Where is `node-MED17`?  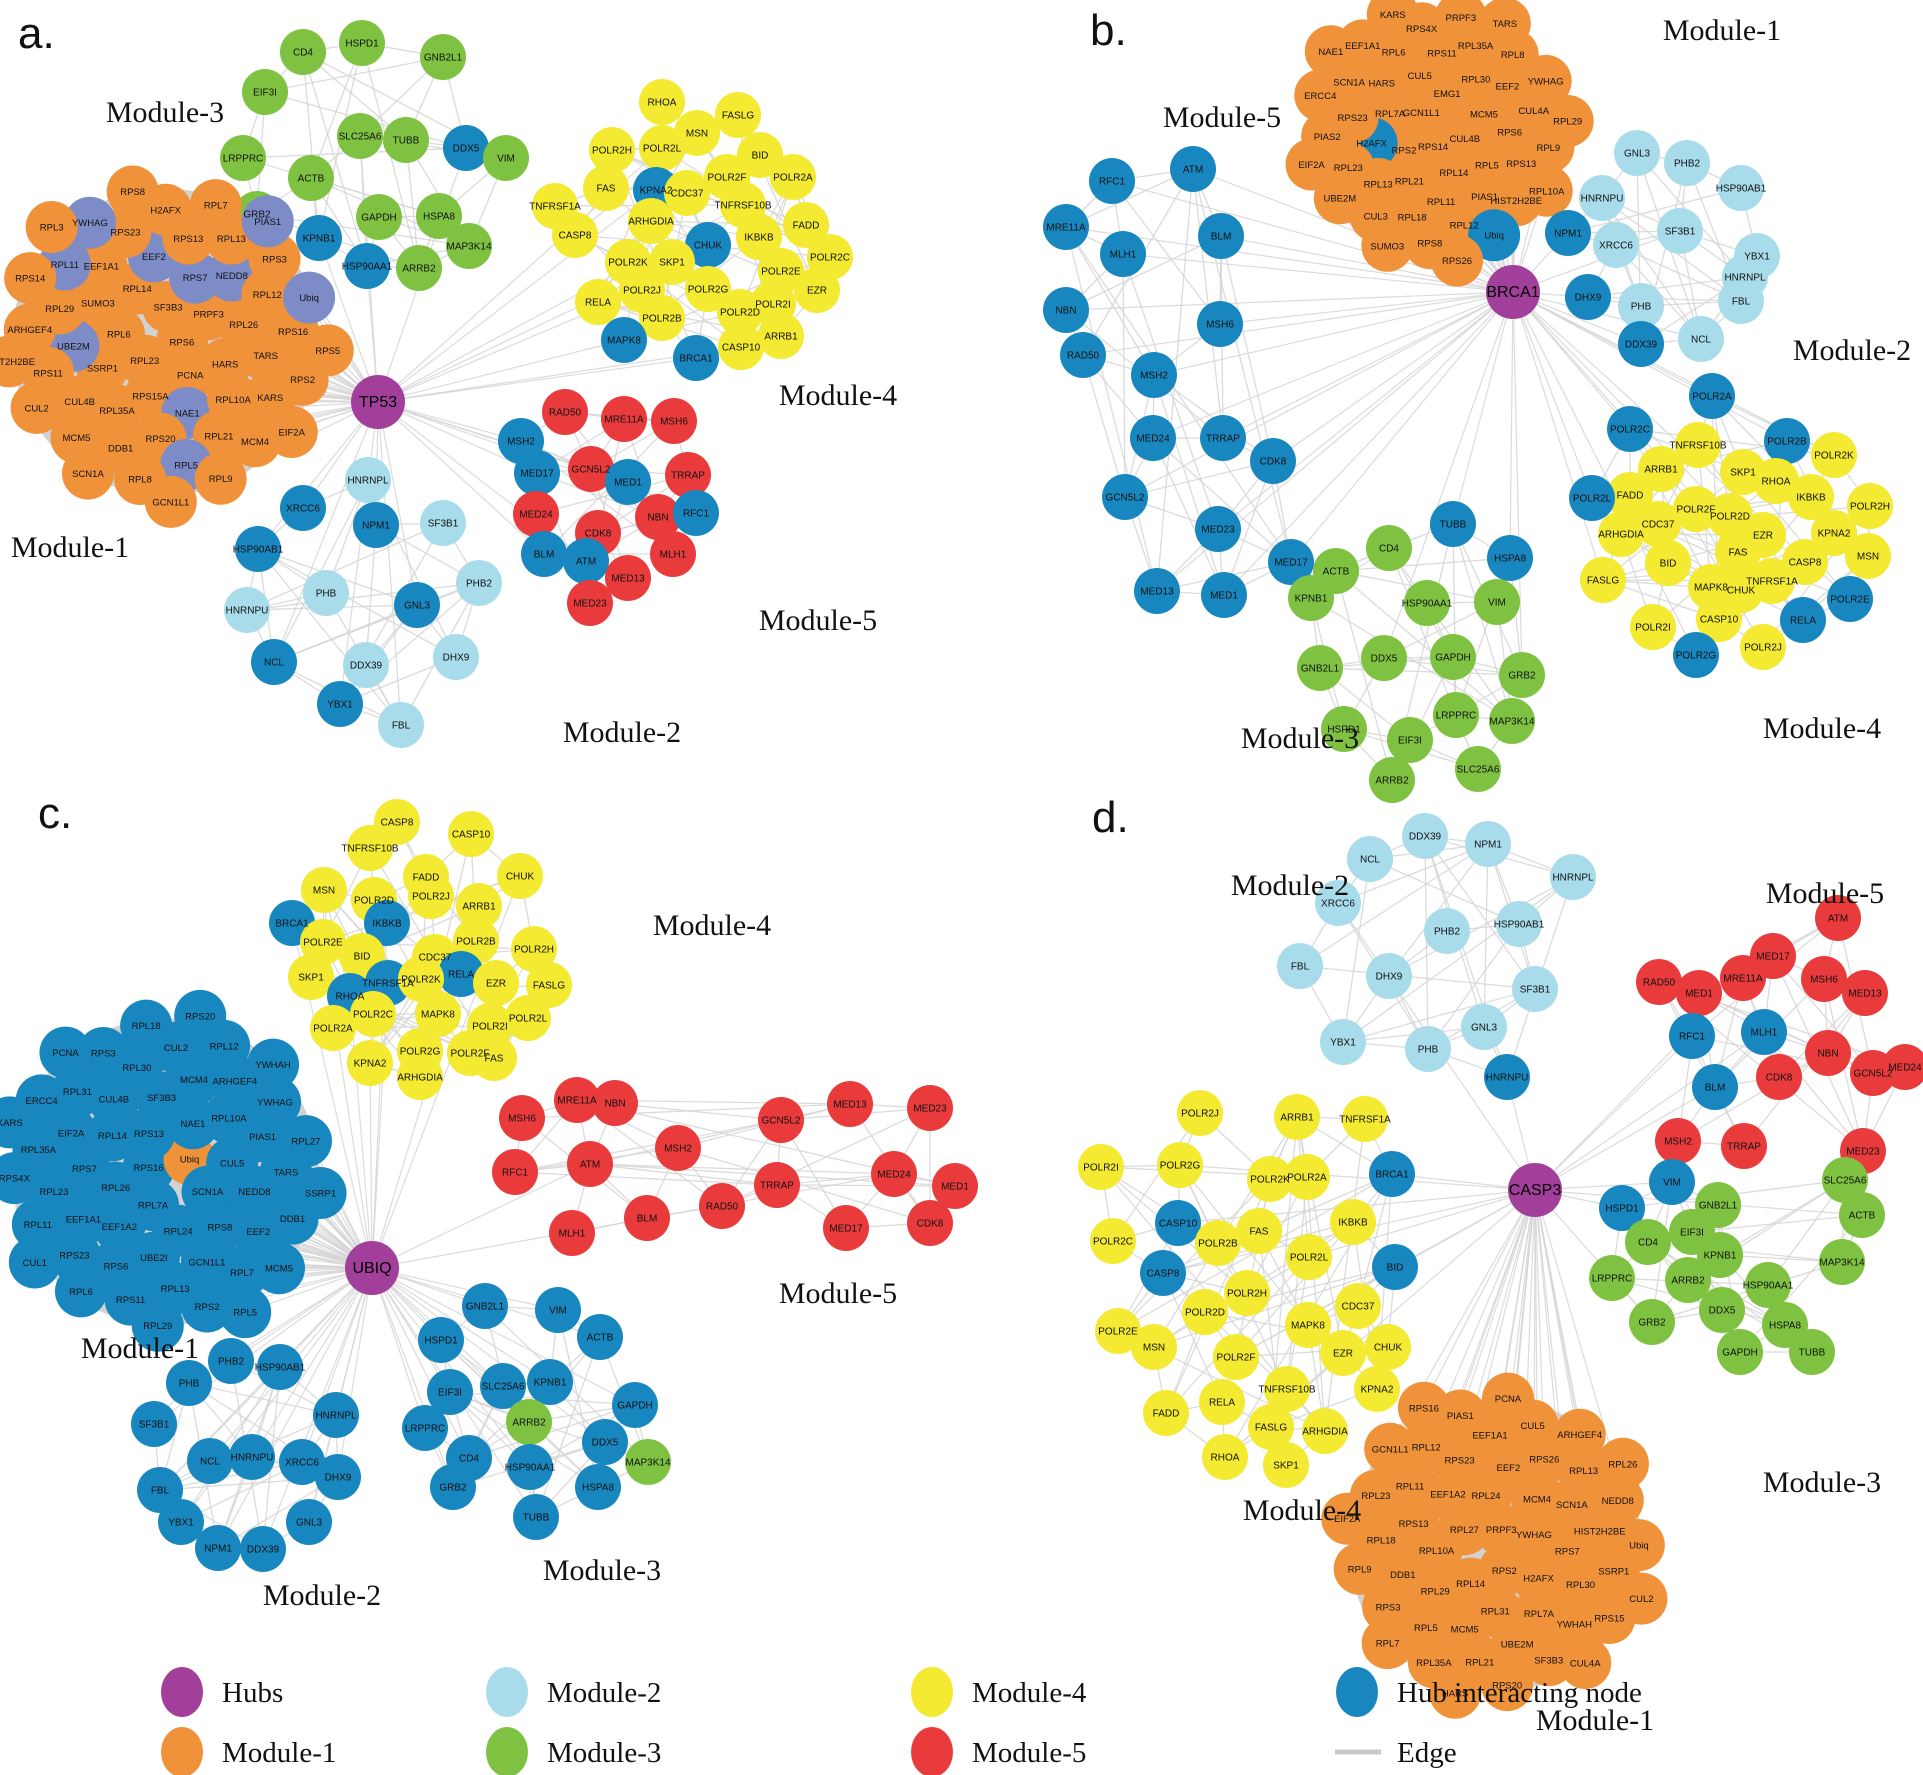 node-MED17 is located at coordinates (846, 1228).